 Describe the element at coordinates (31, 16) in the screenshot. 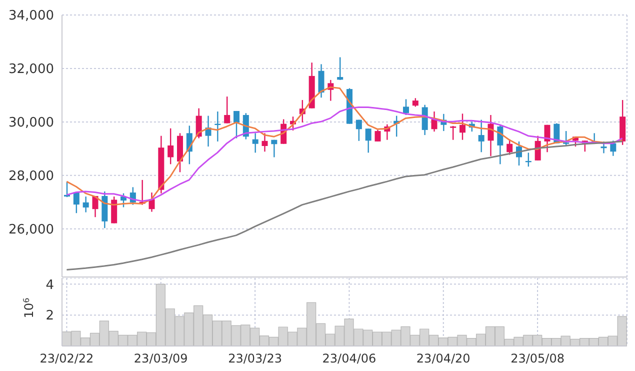

I see `y-tick-label: 34,000` at that location.